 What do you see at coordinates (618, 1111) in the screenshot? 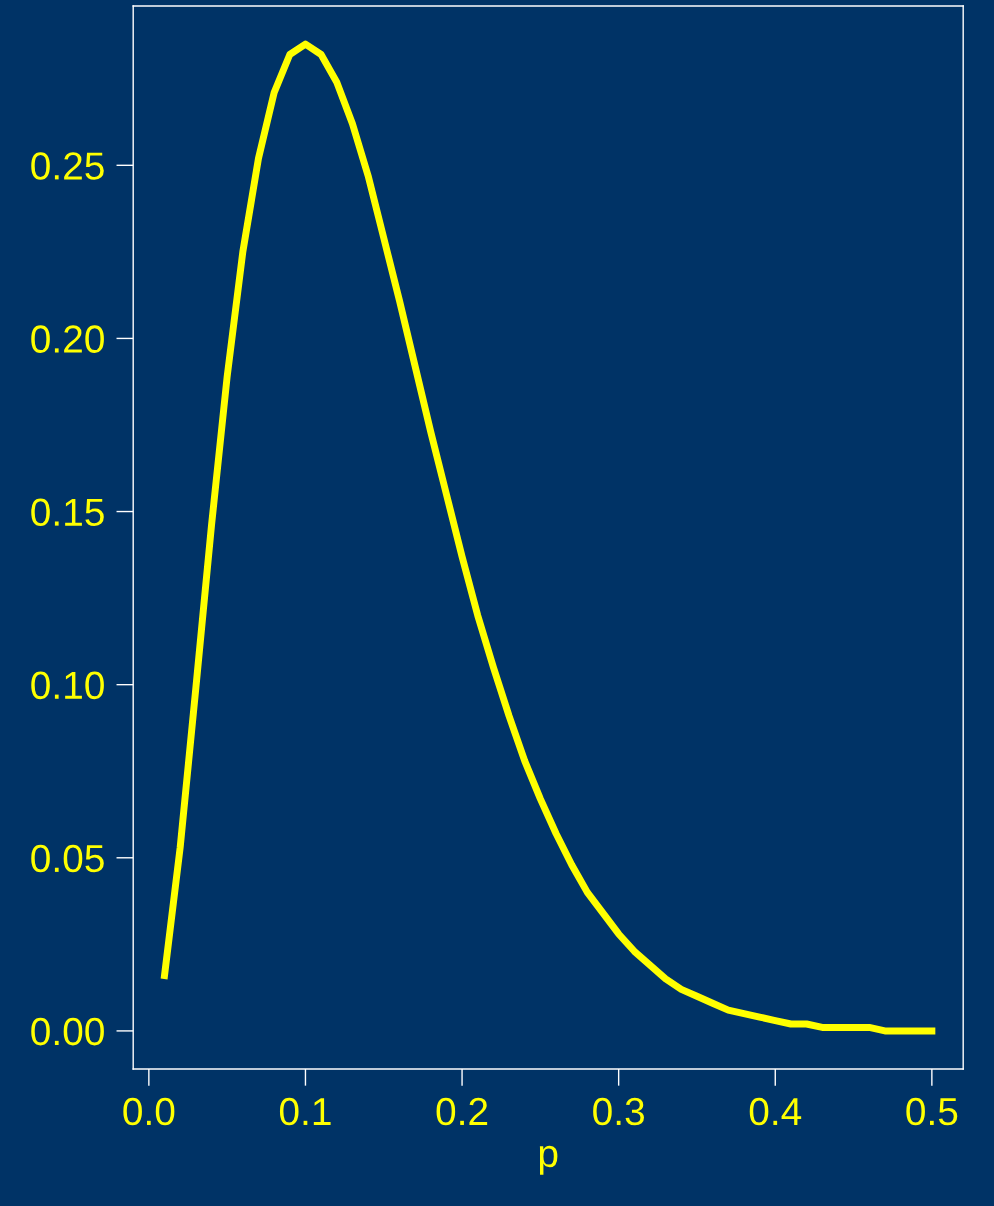
I see `x-tick-label: 0.3` at bounding box center [618, 1111].